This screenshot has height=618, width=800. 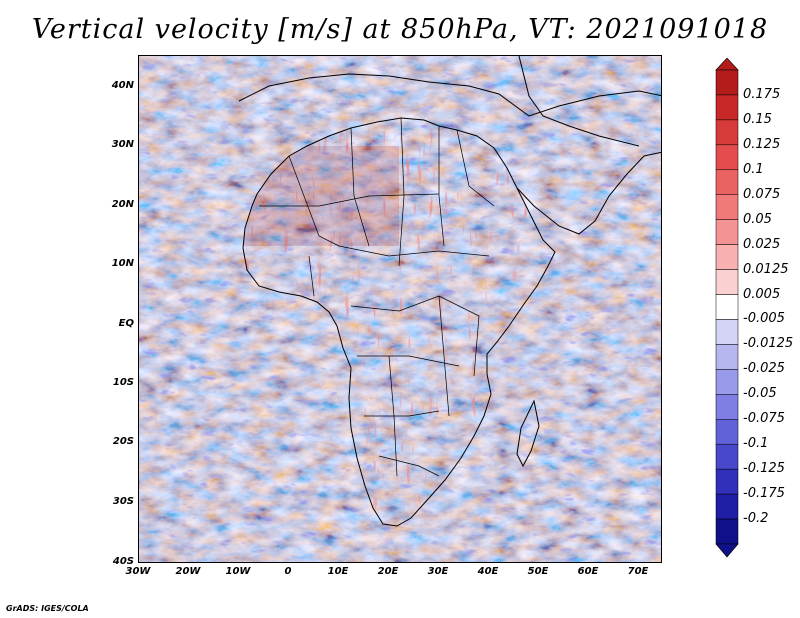 What do you see at coordinates (122, 204) in the screenshot?
I see `lat-tick-label: 20N` at bounding box center [122, 204].